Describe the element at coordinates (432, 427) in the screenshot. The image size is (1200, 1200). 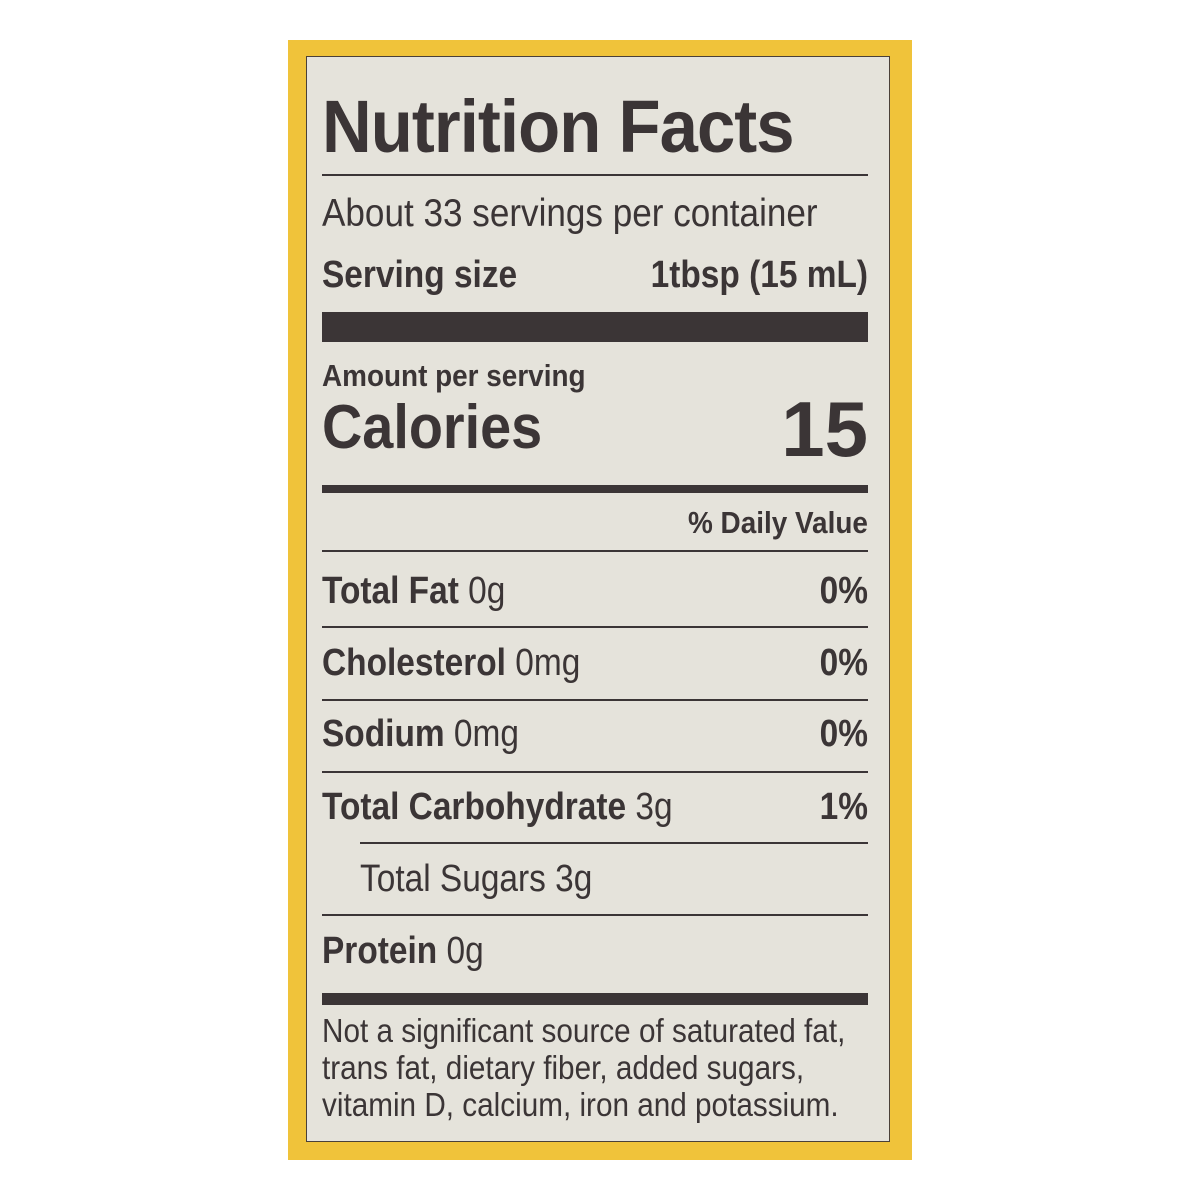
I see `calories-label: Calories` at that location.